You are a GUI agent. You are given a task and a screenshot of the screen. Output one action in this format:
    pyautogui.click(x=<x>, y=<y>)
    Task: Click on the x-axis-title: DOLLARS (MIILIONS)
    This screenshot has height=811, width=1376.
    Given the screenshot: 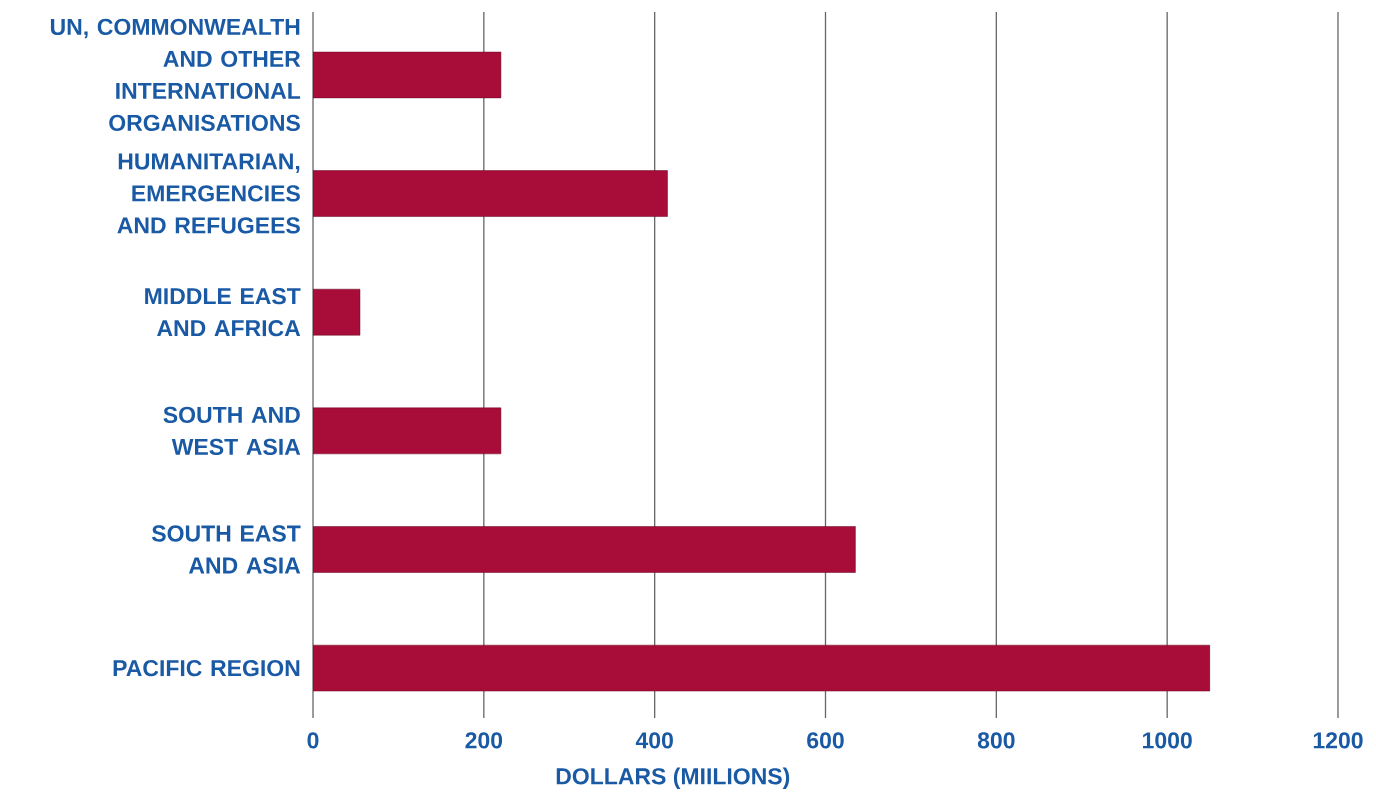 What is the action you would take?
    pyautogui.click(x=673, y=778)
    